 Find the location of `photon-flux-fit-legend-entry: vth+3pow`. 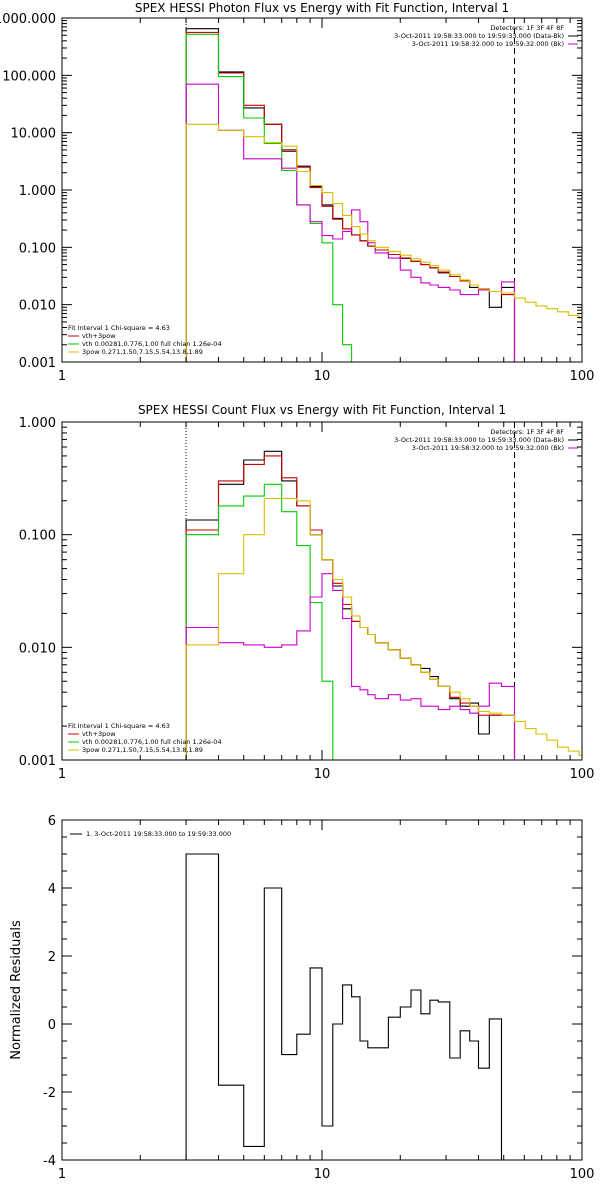

photon-flux-fit-legend-entry: vth+3pow is located at coordinates (99, 336).